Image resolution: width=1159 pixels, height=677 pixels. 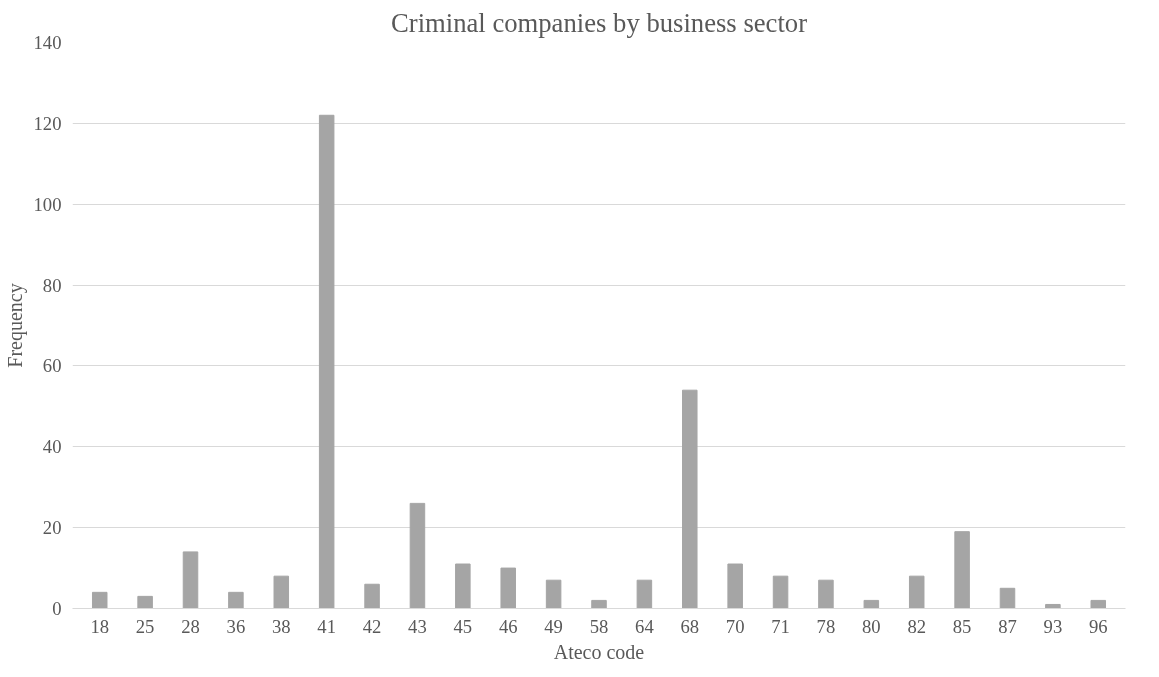 I want to click on y-tick-label: 0, so click(x=57, y=608).